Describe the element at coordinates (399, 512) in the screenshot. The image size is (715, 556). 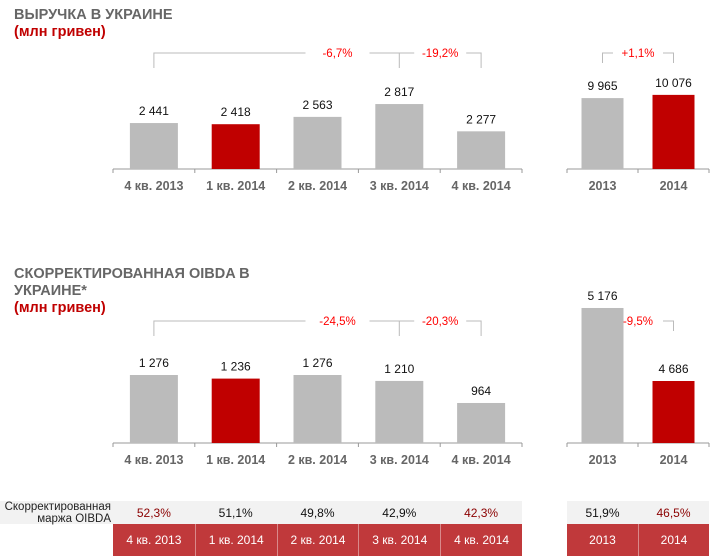
I see `margin-value-cell: 42,9%` at that location.